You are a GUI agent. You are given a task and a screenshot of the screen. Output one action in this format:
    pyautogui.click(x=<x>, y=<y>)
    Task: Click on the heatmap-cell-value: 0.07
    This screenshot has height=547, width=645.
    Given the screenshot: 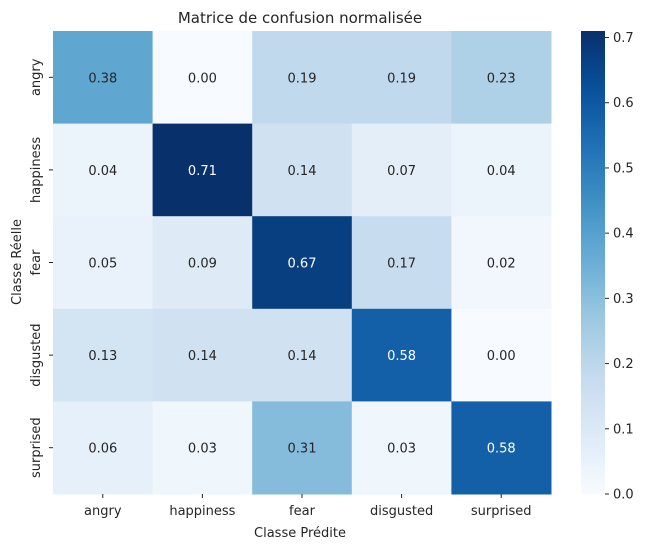 What is the action you would take?
    pyautogui.click(x=401, y=171)
    